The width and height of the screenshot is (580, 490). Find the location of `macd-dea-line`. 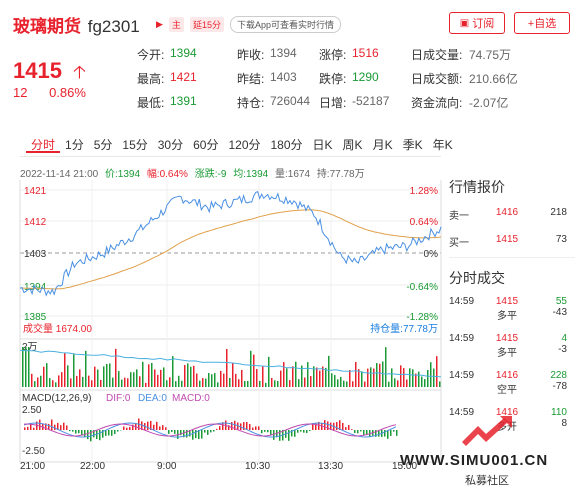

macd-dea-line is located at coordinates (210, 430).